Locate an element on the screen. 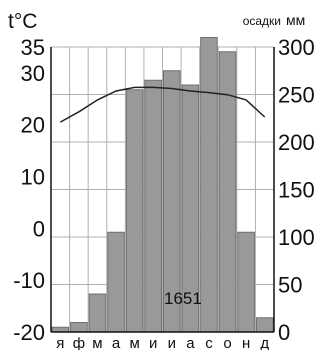  right-axis-unit: мм is located at coordinates (295, 20).